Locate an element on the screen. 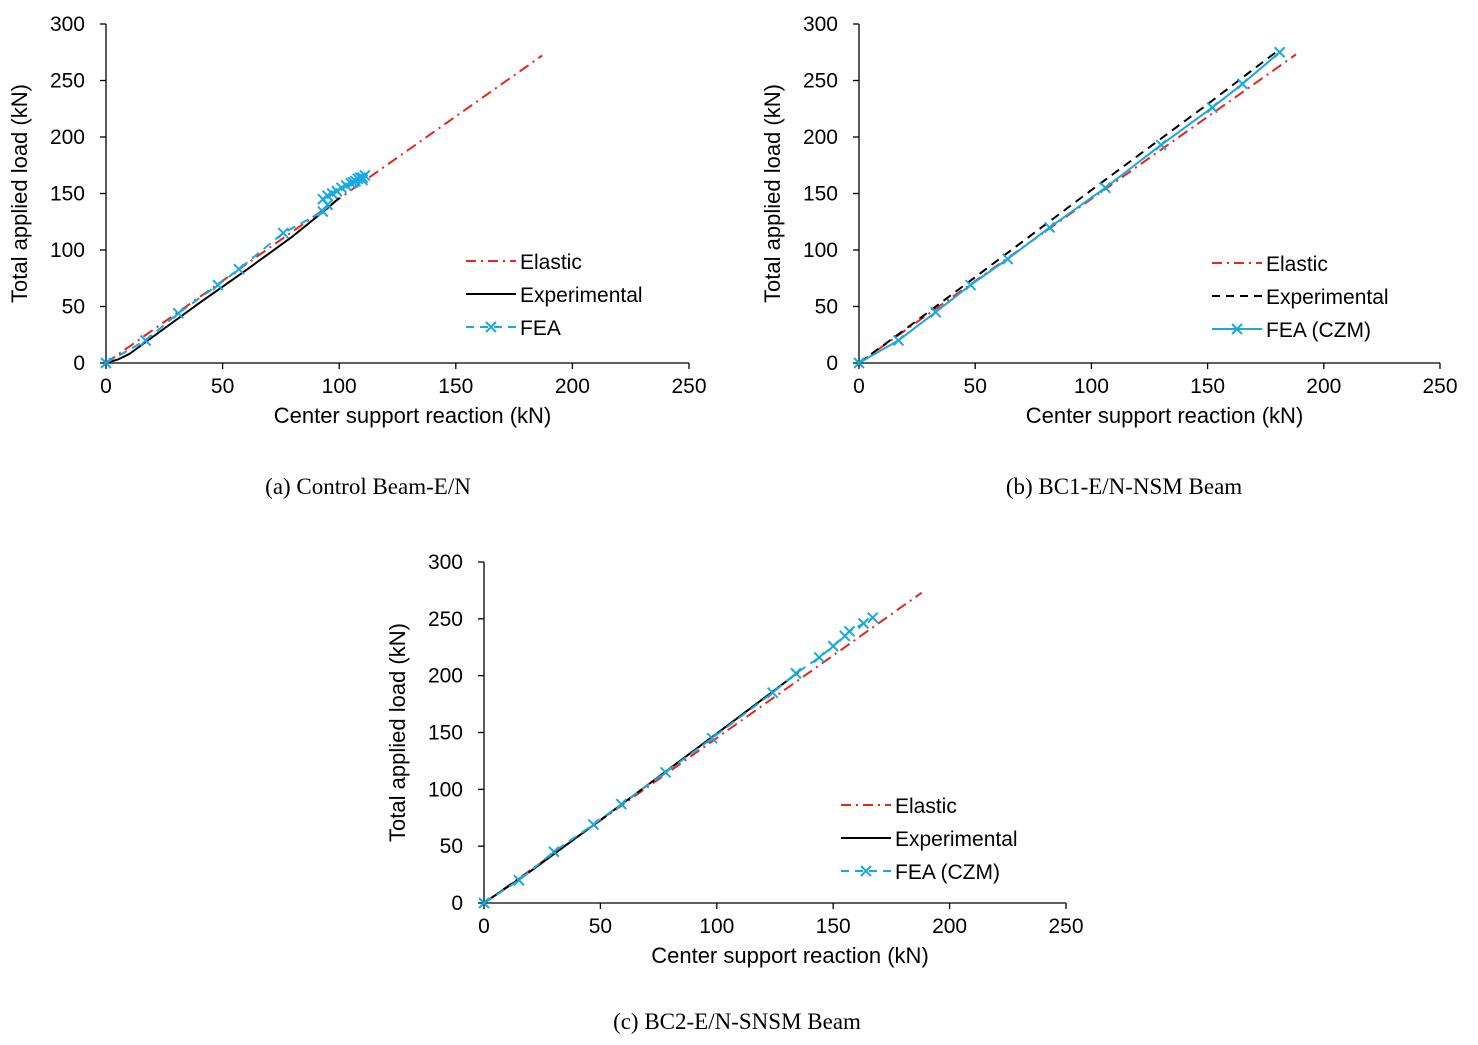 The height and width of the screenshot is (1045, 1478). legend-label: FEA is located at coordinates (540, 328).